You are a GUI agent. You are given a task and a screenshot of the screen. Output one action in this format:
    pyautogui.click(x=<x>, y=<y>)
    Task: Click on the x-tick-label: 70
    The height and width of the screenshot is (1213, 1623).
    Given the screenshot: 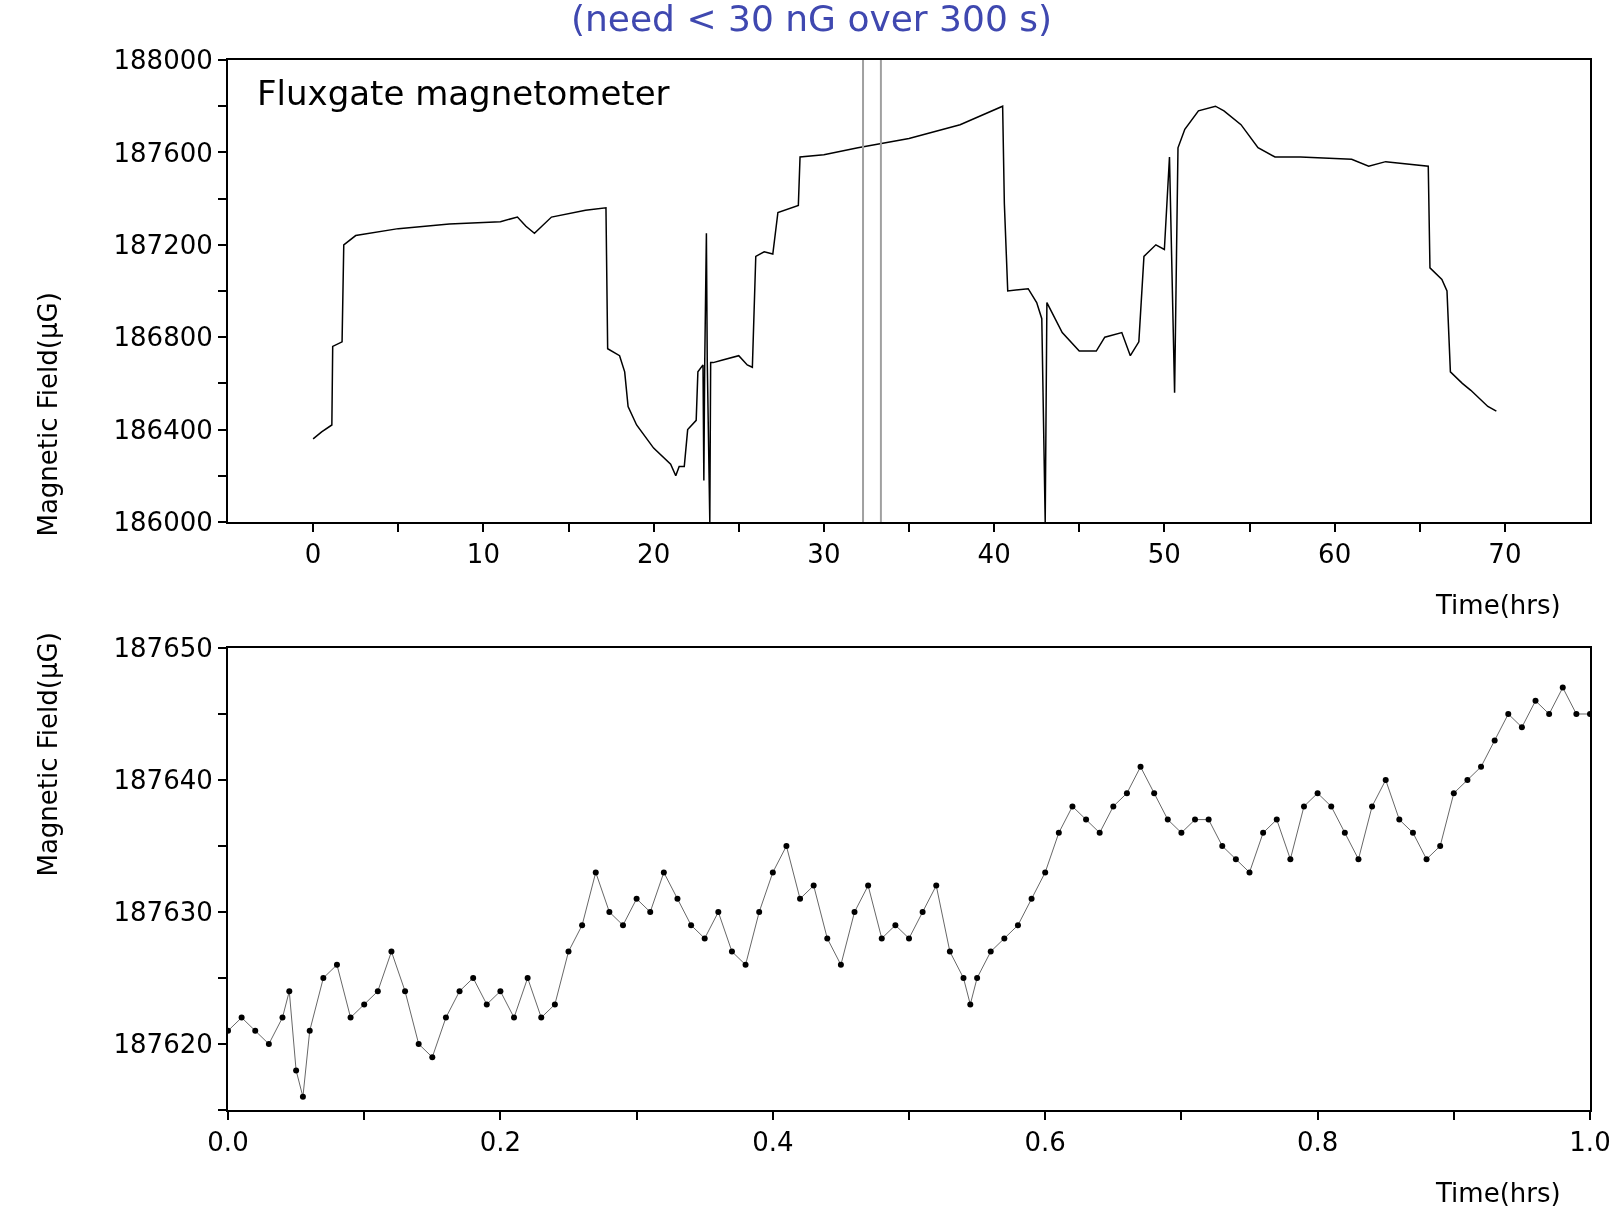 What is the action you would take?
    pyautogui.click(x=1505, y=554)
    